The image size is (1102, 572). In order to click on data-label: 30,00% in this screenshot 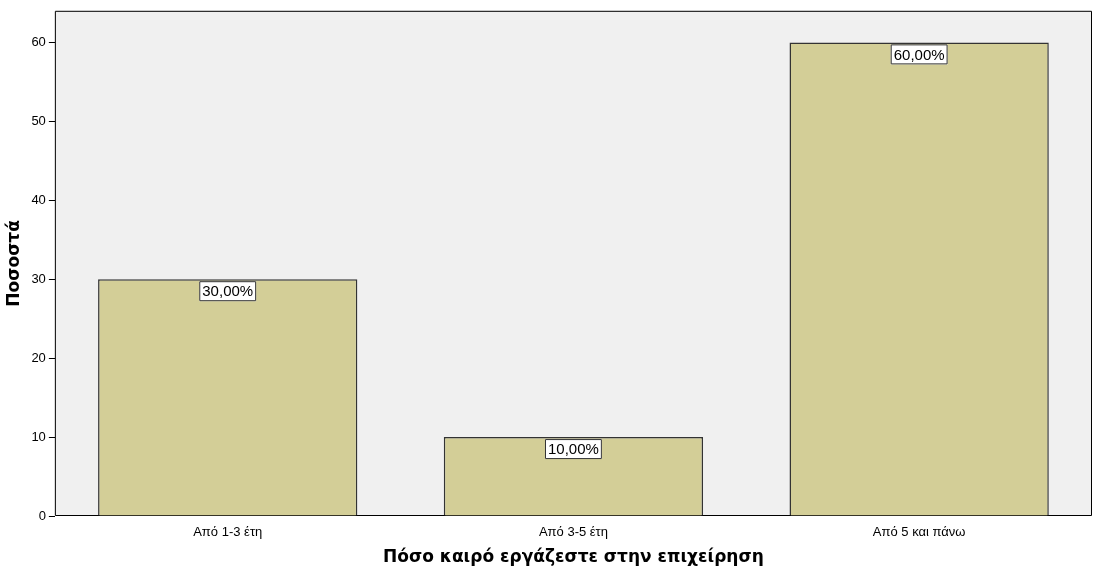, I will do `click(228, 291)`.